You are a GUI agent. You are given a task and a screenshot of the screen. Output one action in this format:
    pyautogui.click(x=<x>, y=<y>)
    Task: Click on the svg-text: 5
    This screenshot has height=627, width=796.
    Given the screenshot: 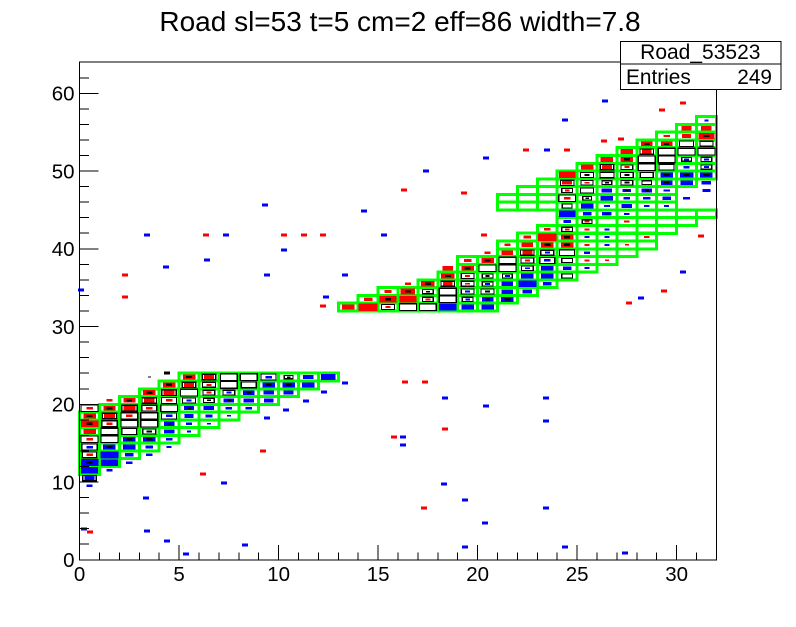 What is the action you would take?
    pyautogui.click(x=178, y=574)
    